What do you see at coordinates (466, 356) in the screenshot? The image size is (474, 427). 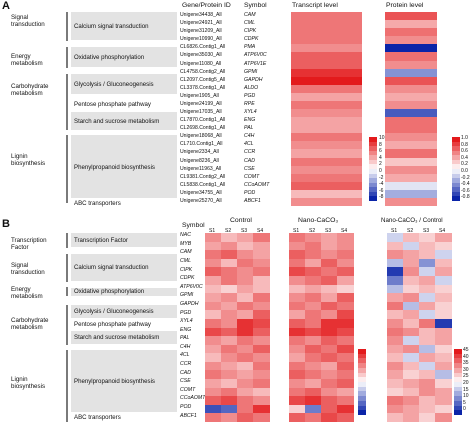 I see `scale-tick-label: 40` at bounding box center [466, 356].